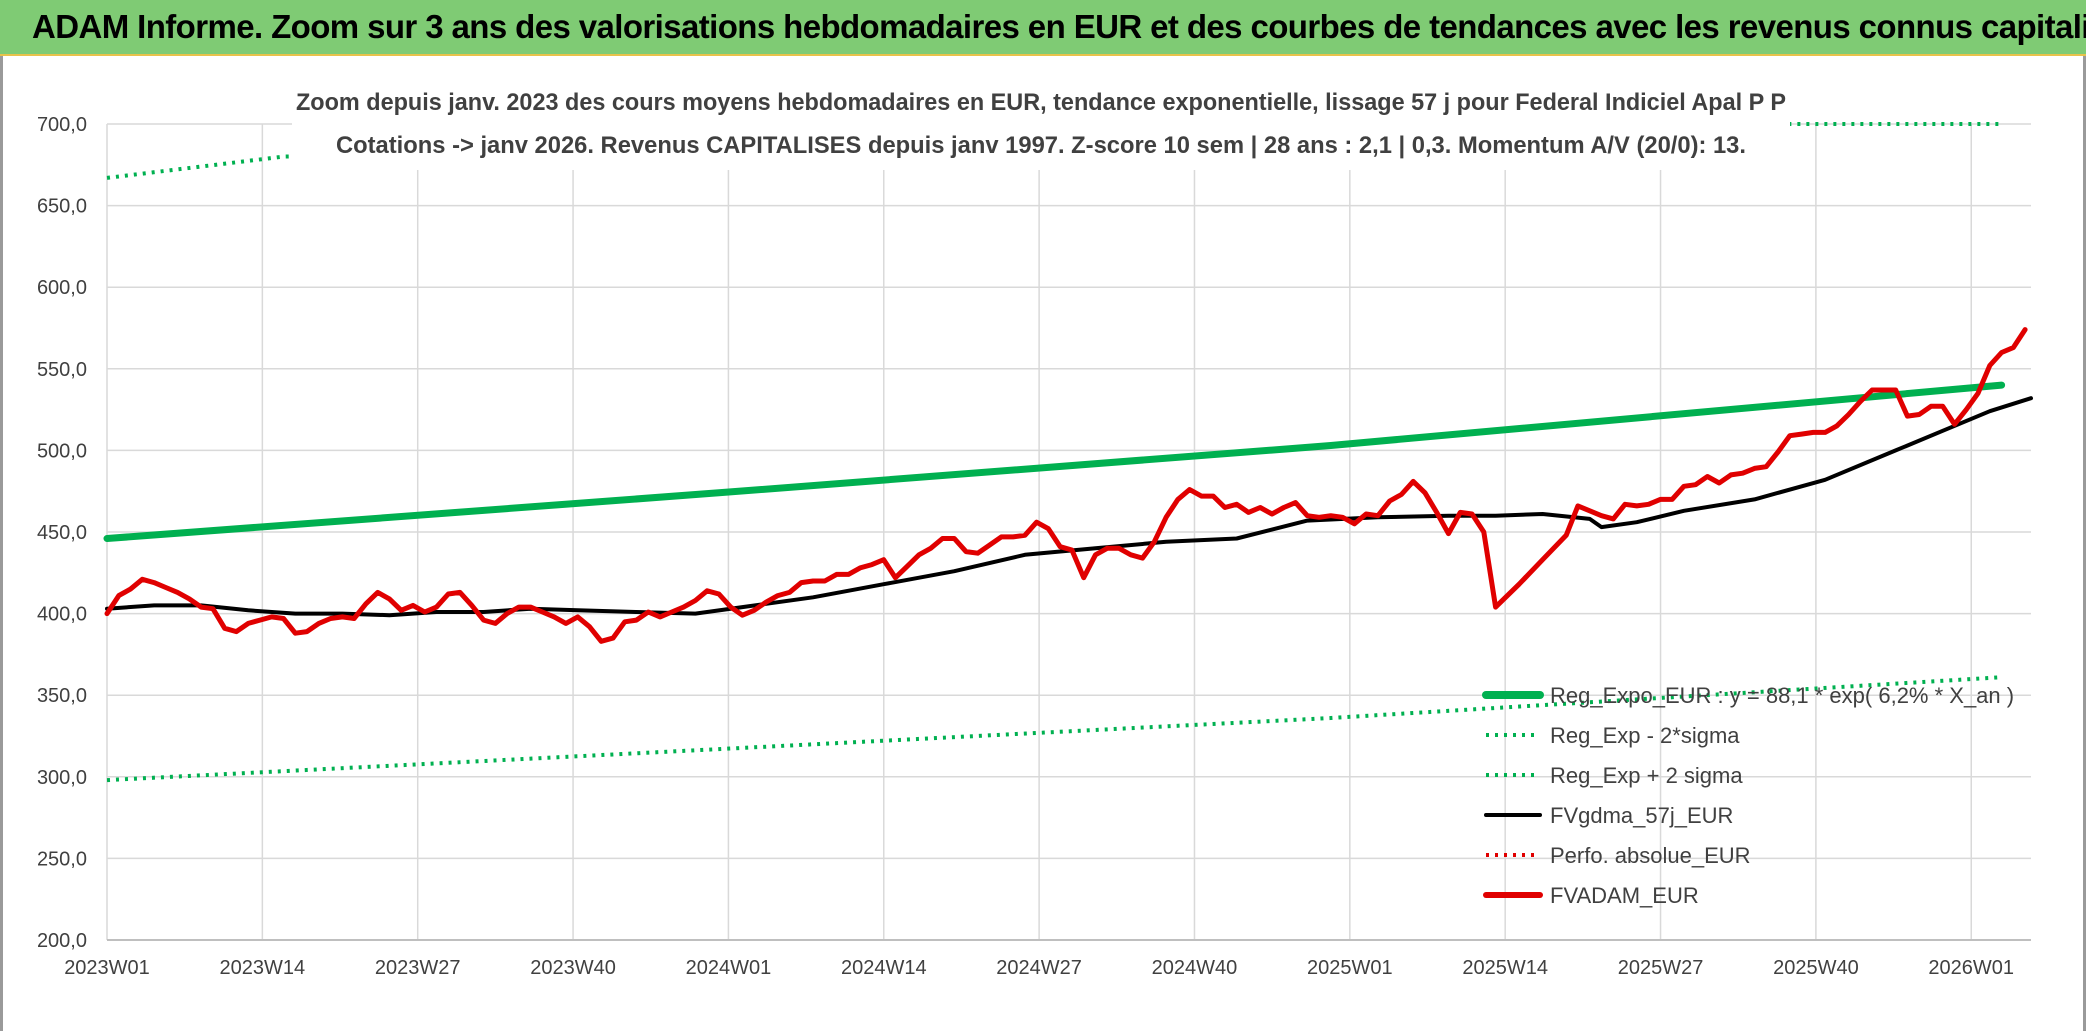  Describe the element at coordinates (1195, 968) in the screenshot. I see `x-tick-label: 2024W40` at that location.